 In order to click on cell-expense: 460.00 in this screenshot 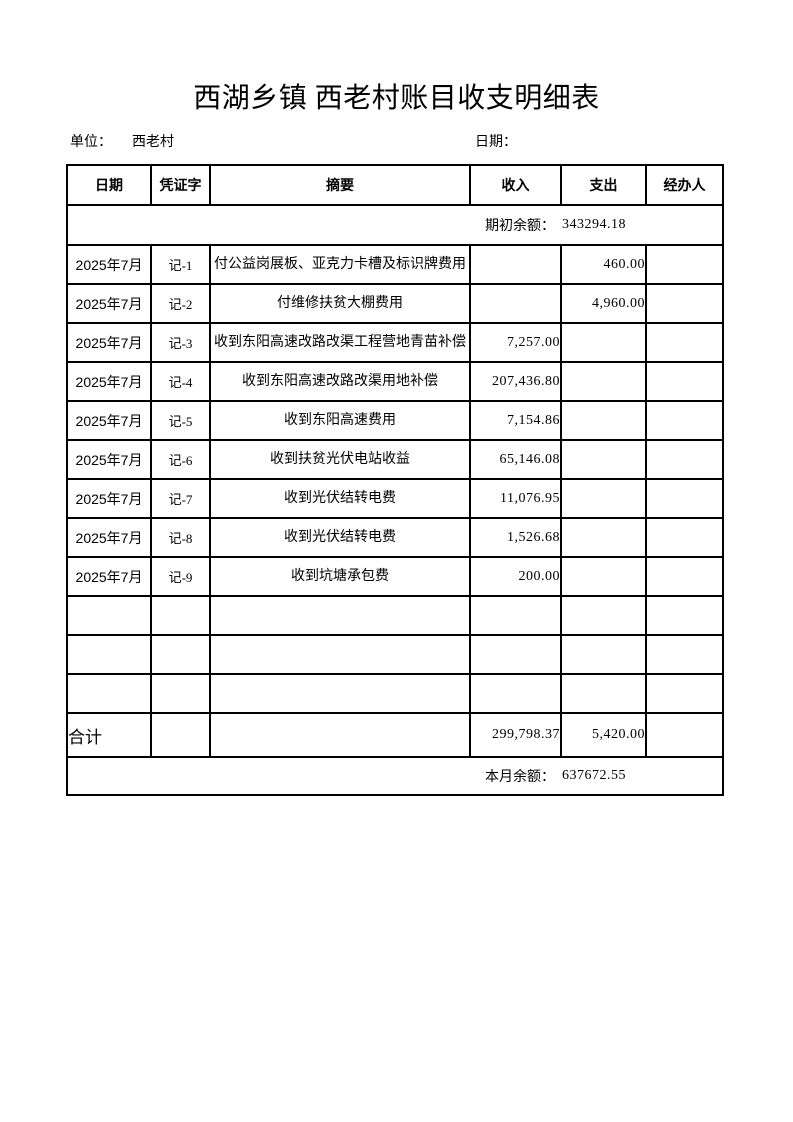, I will do `click(603, 264)`.